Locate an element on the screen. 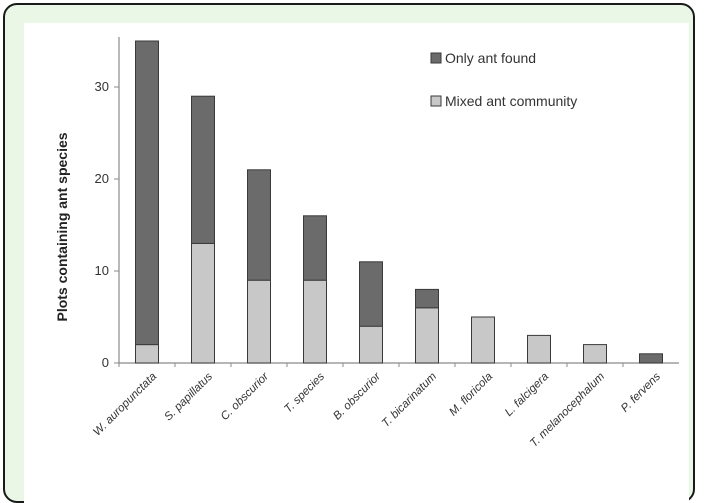 The image size is (704, 503). x-category-label: B. obscurior is located at coordinates (357, 396).